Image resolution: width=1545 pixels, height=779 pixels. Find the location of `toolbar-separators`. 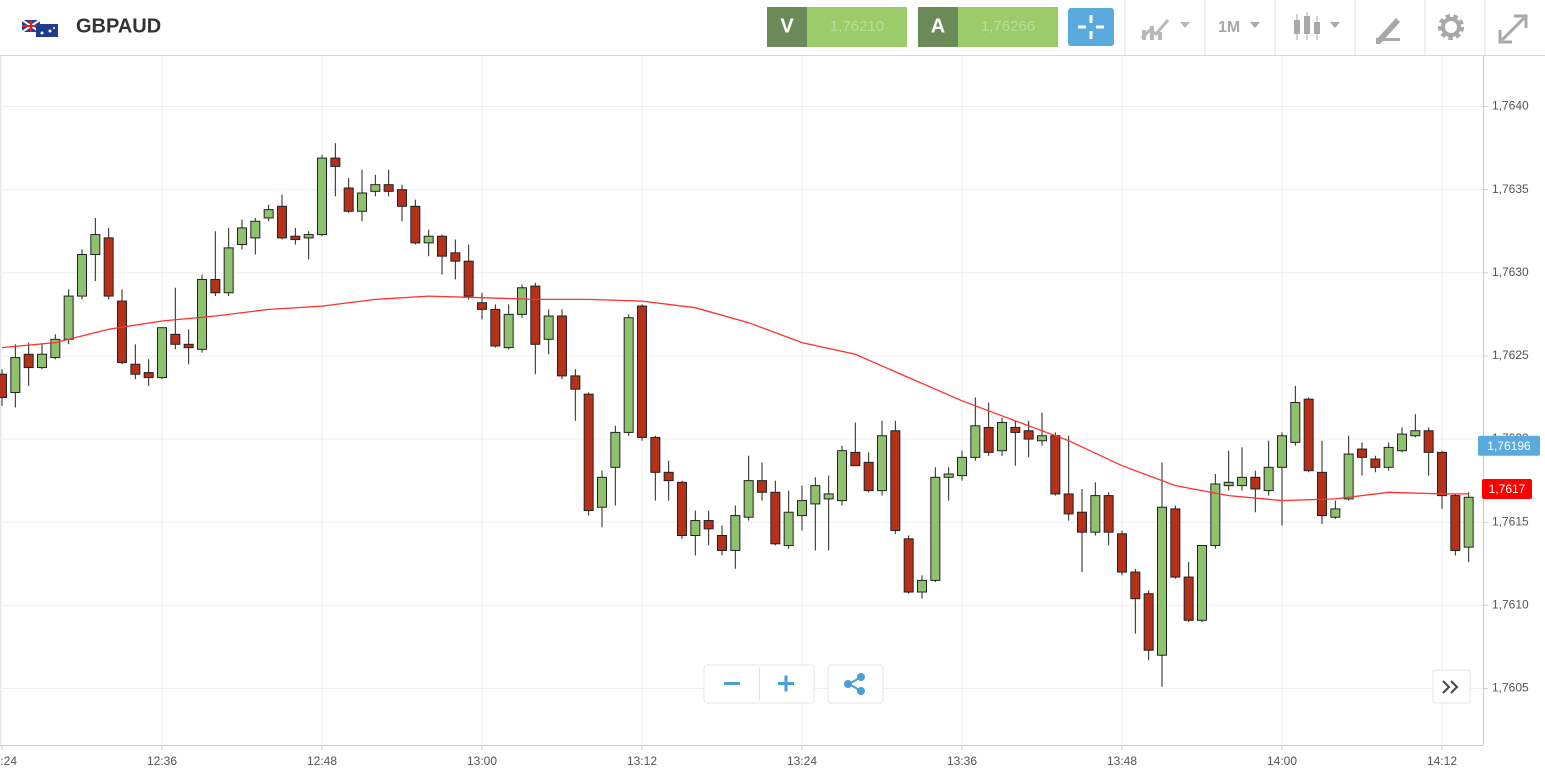

toolbar-separators is located at coordinates (1305, 27).